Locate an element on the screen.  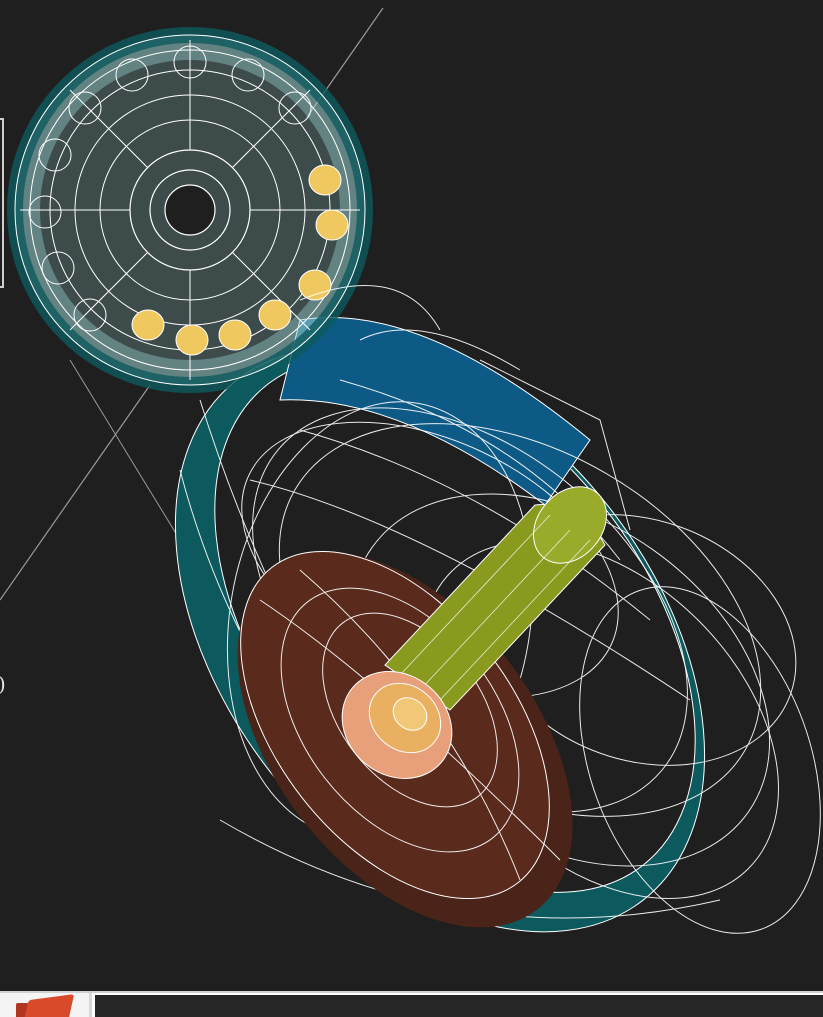
app-icon-accent is located at coordinates (48, 1005).